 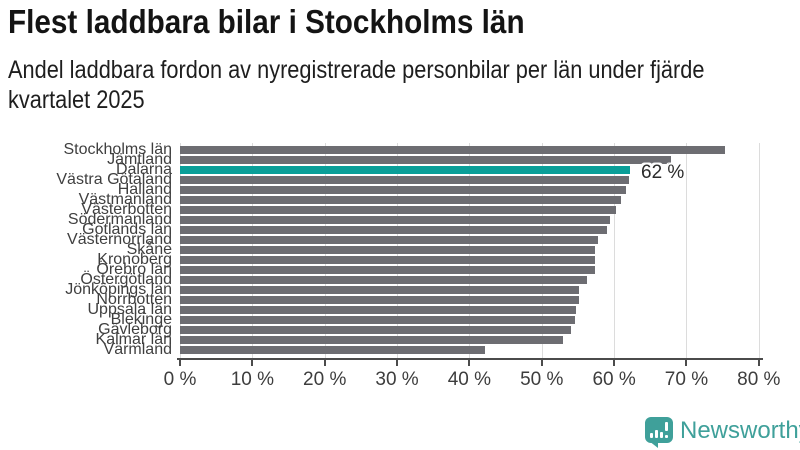 I want to click on axis-tick-label: 80 %, so click(x=759, y=379).